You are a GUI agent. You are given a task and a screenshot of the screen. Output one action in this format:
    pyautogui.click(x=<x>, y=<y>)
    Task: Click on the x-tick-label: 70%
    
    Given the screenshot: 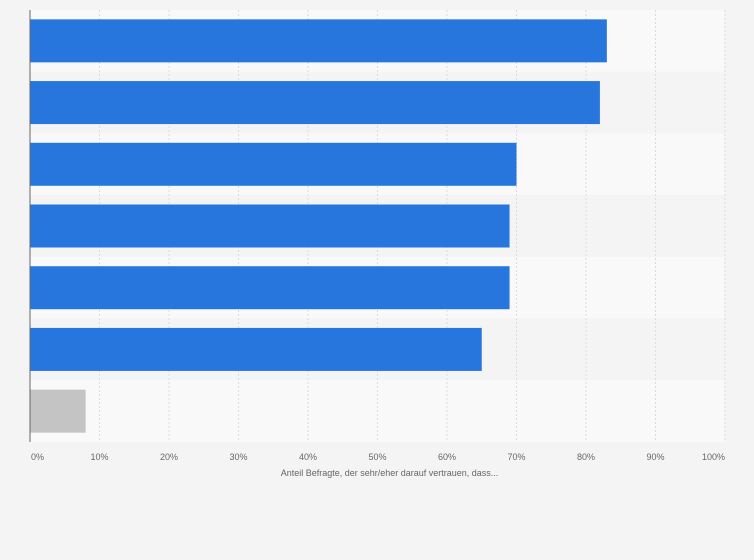 What is the action you would take?
    pyautogui.click(x=516, y=457)
    